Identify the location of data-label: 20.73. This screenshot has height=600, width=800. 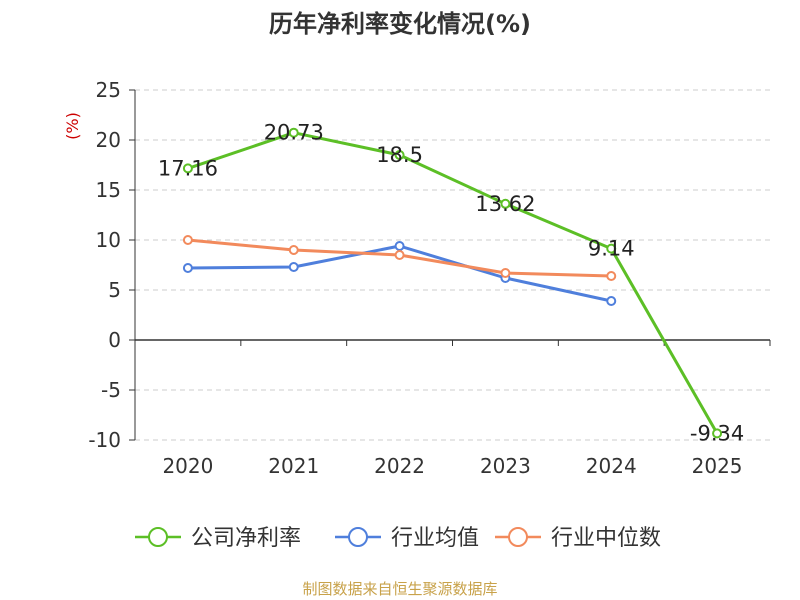
(294, 133).